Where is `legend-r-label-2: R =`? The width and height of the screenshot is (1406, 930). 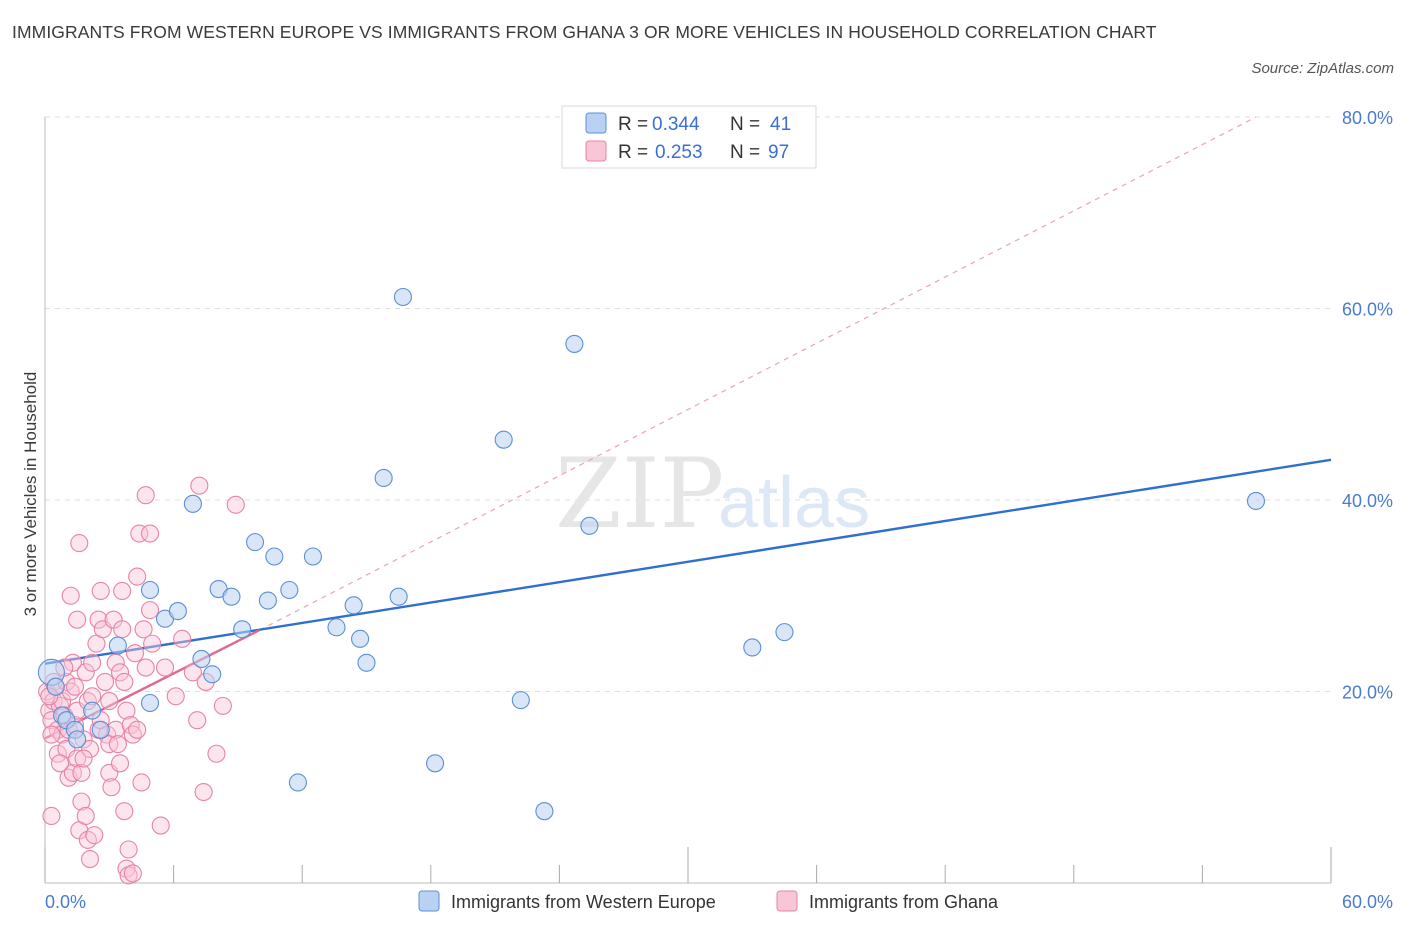 legend-r-label-2: R = is located at coordinates (633, 152).